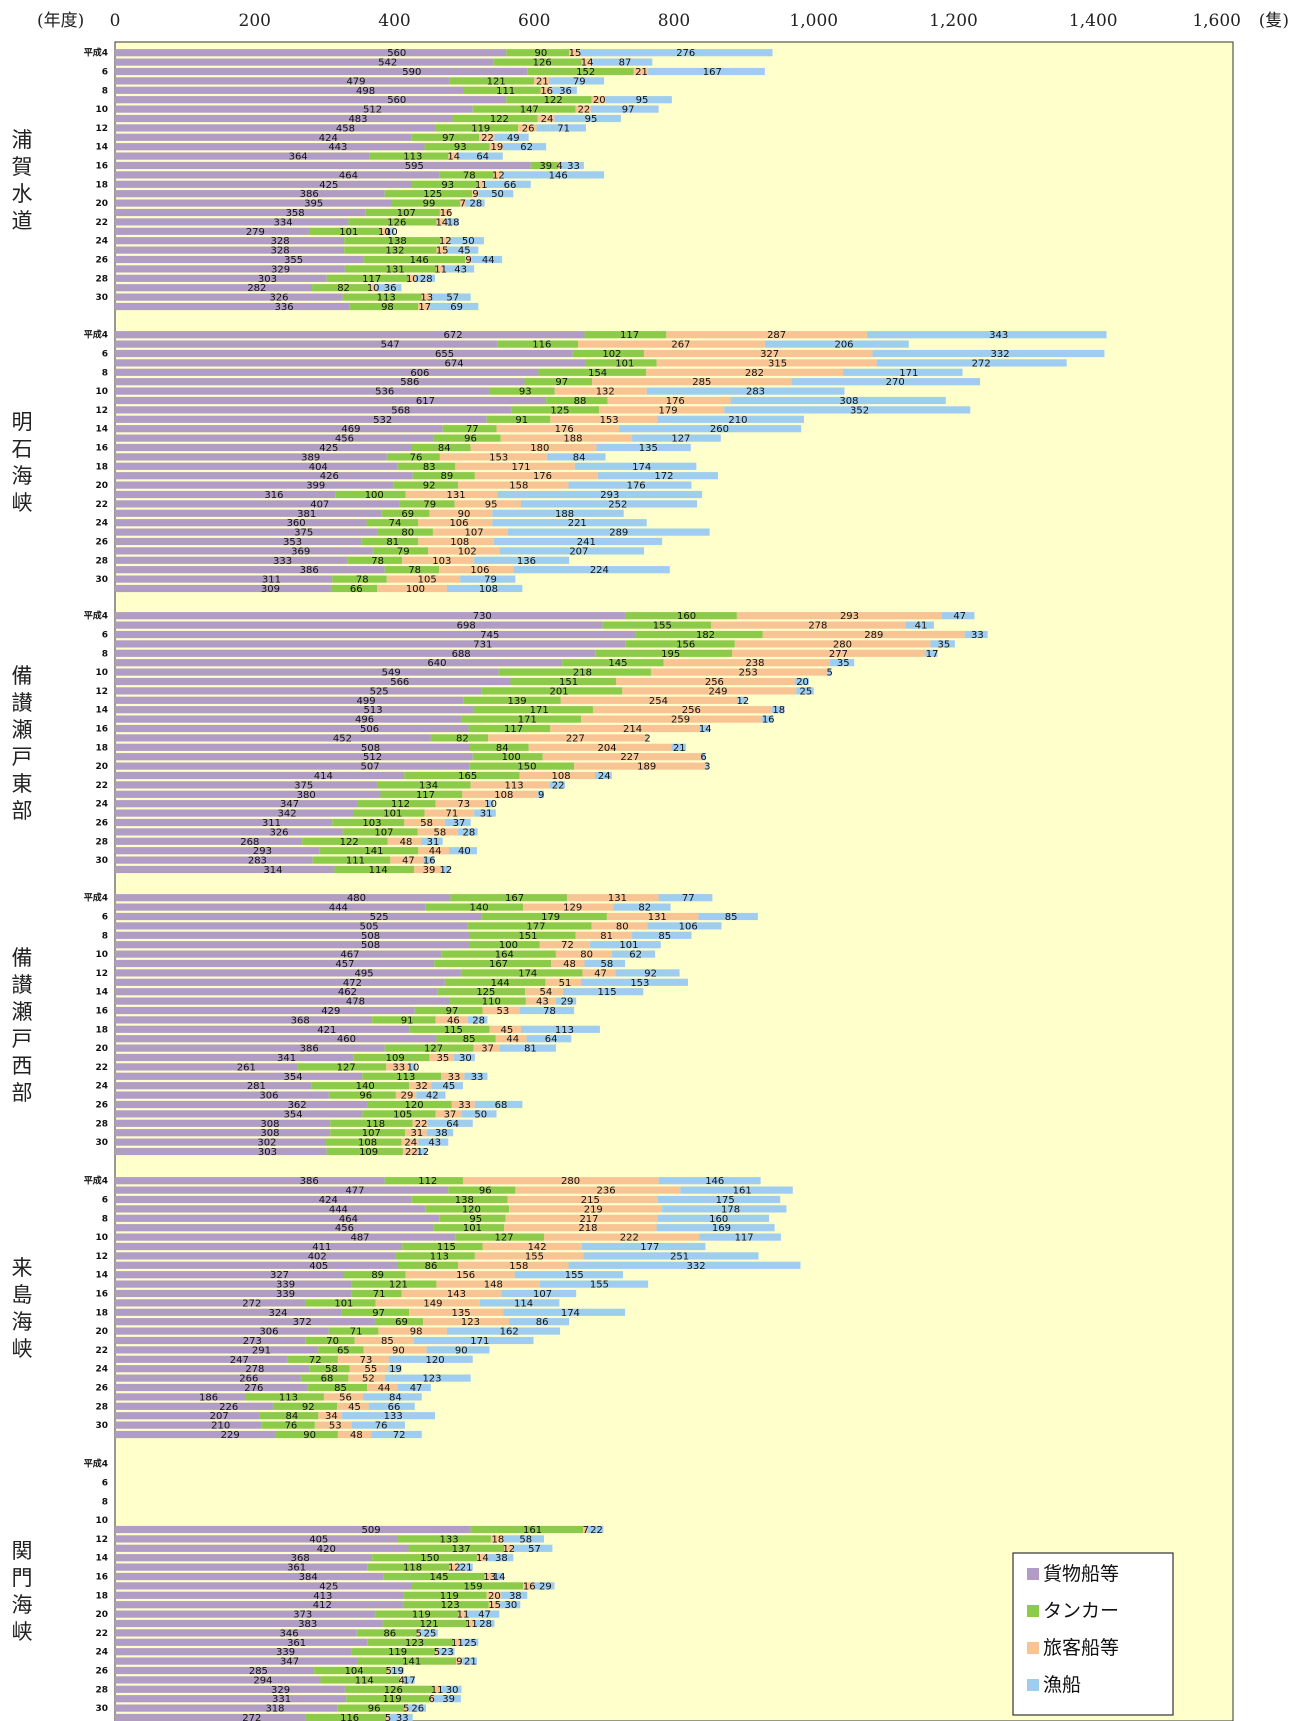 This screenshot has height=1721, width=1301. What do you see at coordinates (470, 1662) in the screenshot?
I see `data-label: 21` at bounding box center [470, 1662].